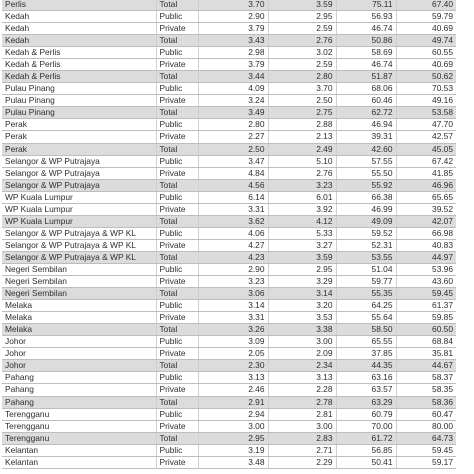  I want to click on table-row-total: Kedah Total 3.43 2.76 50.86 49.74, so click(229, 41).